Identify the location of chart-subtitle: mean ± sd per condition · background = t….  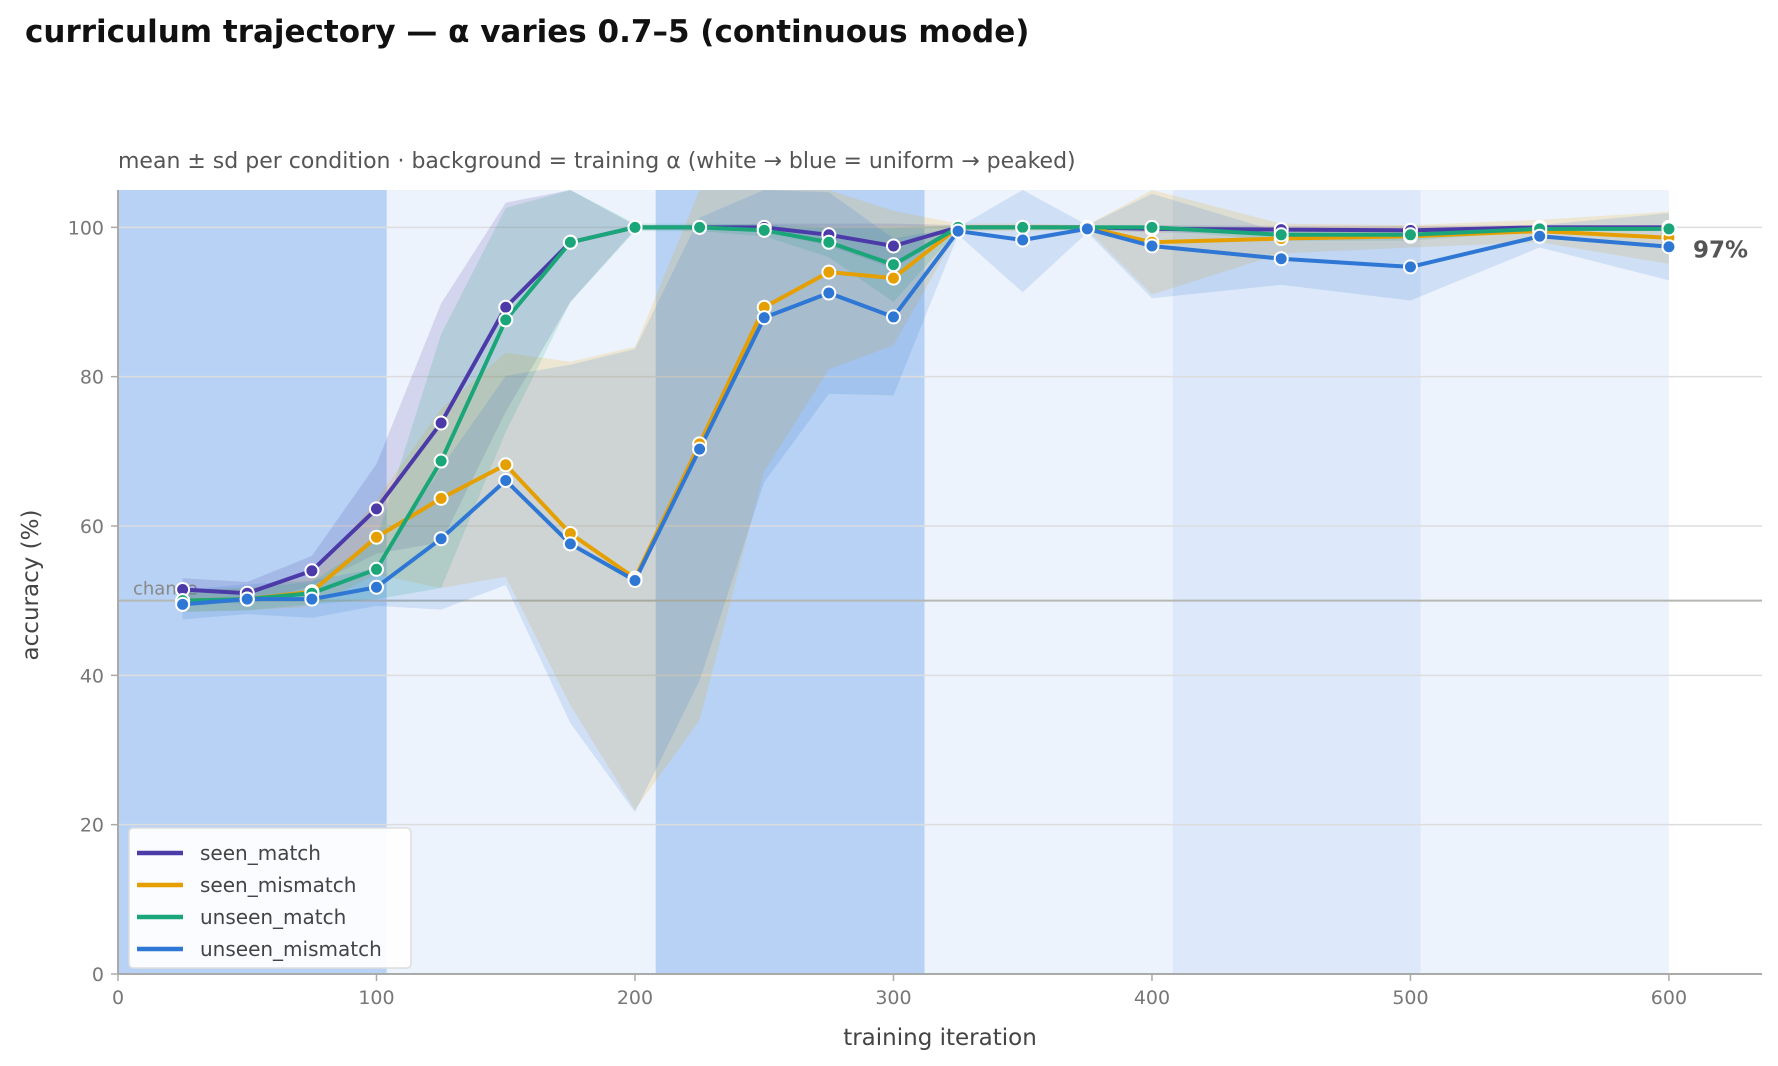
(597, 161).